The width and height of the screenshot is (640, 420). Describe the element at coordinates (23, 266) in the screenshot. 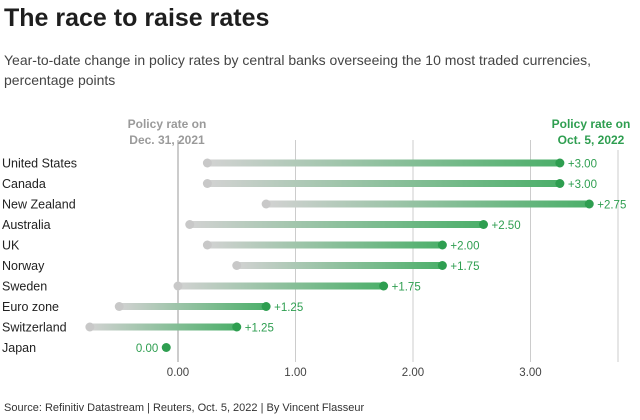

I see `row-label-5: Norway` at that location.